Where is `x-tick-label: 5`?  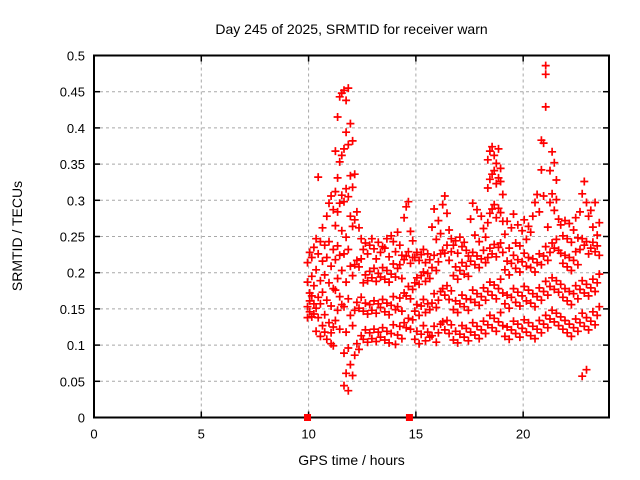 x-tick-label: 5 is located at coordinates (201, 434).